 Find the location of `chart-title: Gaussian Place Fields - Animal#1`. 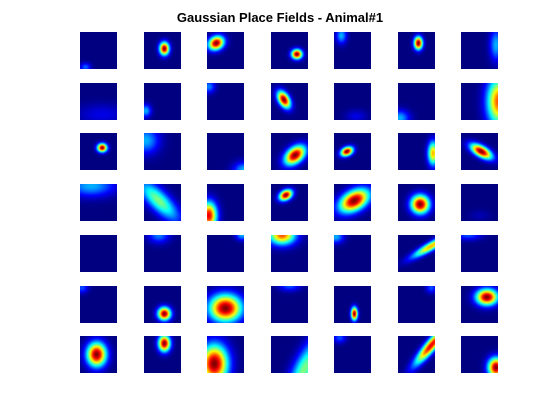

chart-title: Gaussian Place Fields - Animal#1 is located at coordinates (280, 17).